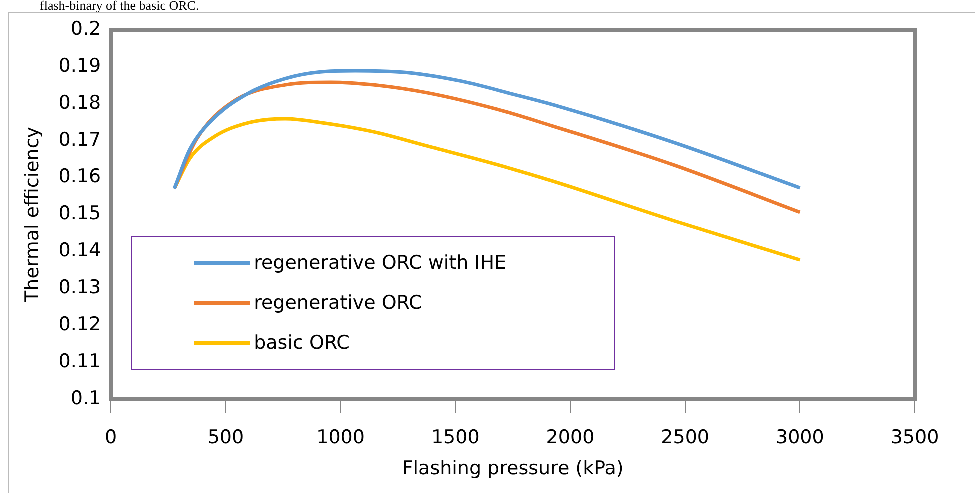 This screenshot has height=493, width=975. I want to click on x-tick-label: 500, so click(226, 437).